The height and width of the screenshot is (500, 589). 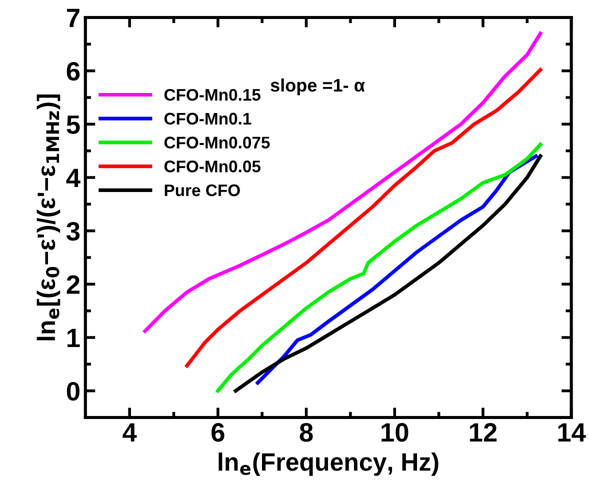 I want to click on y-tick-label: 5, so click(x=73, y=125).